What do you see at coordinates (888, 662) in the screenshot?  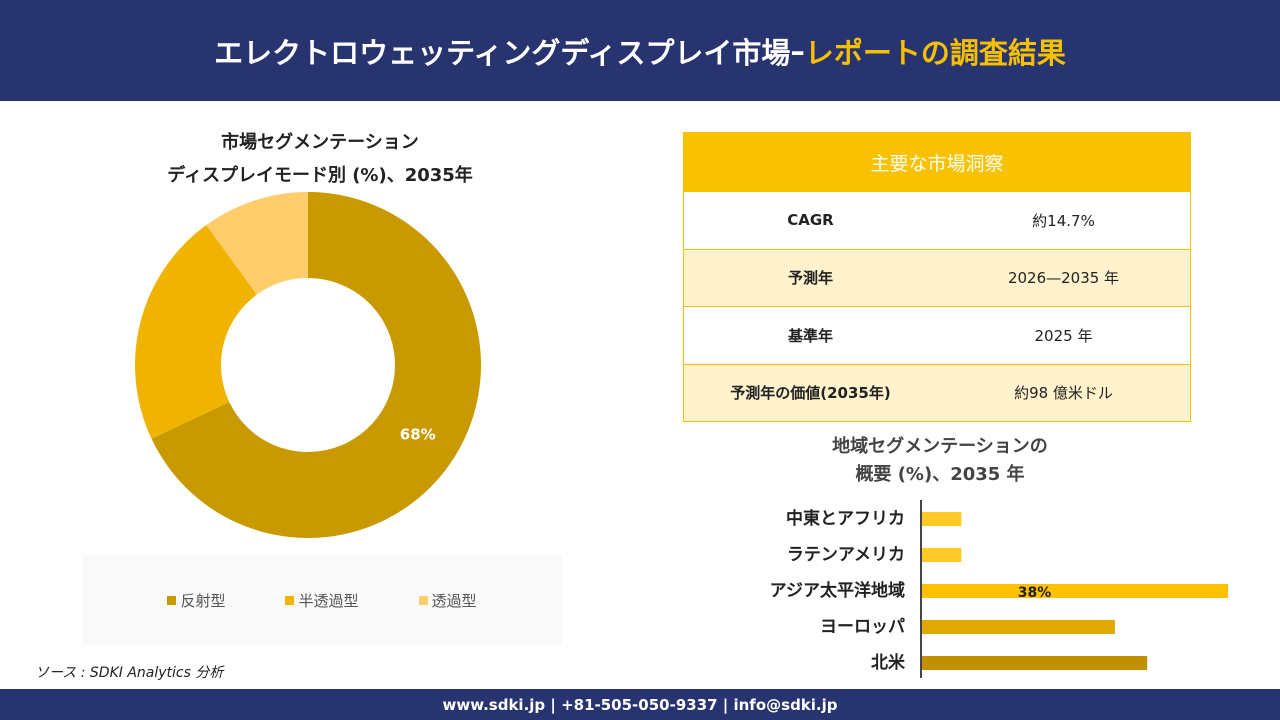 I see `bar-category-label: 北米` at bounding box center [888, 662].